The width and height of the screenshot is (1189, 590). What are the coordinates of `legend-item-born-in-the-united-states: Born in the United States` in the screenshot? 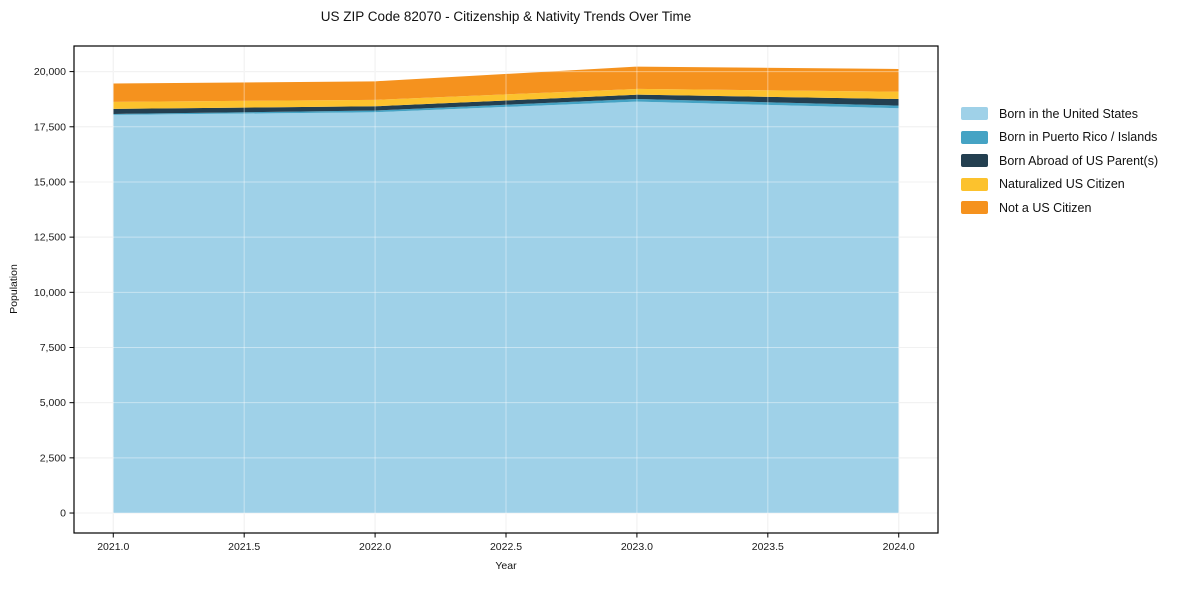 It's located at (1059, 114).